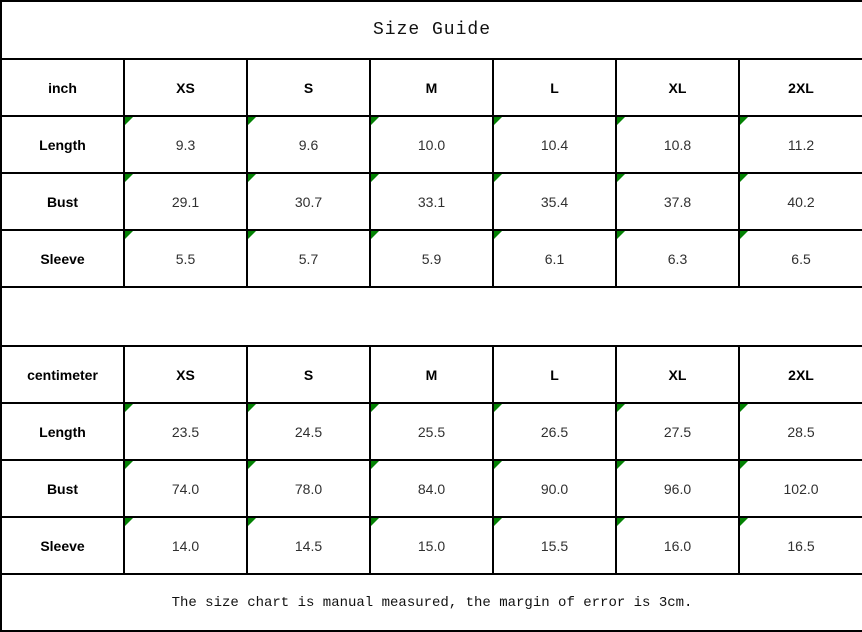 This screenshot has width=862, height=632. Describe the element at coordinates (62, 374) in the screenshot. I see `unit-header-centimeter: centimeter` at that location.